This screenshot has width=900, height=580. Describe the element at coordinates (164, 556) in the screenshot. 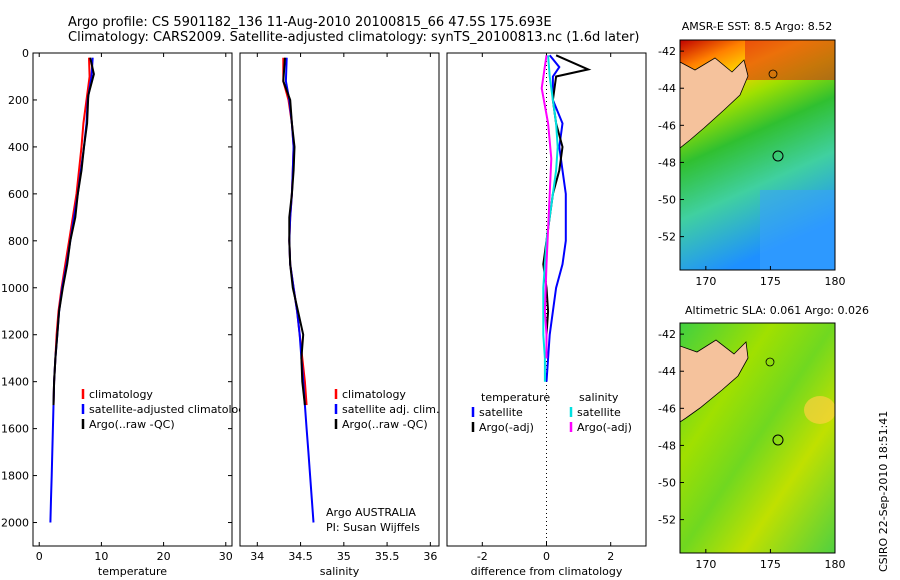

I see `x-tick-label: 20` at that location.